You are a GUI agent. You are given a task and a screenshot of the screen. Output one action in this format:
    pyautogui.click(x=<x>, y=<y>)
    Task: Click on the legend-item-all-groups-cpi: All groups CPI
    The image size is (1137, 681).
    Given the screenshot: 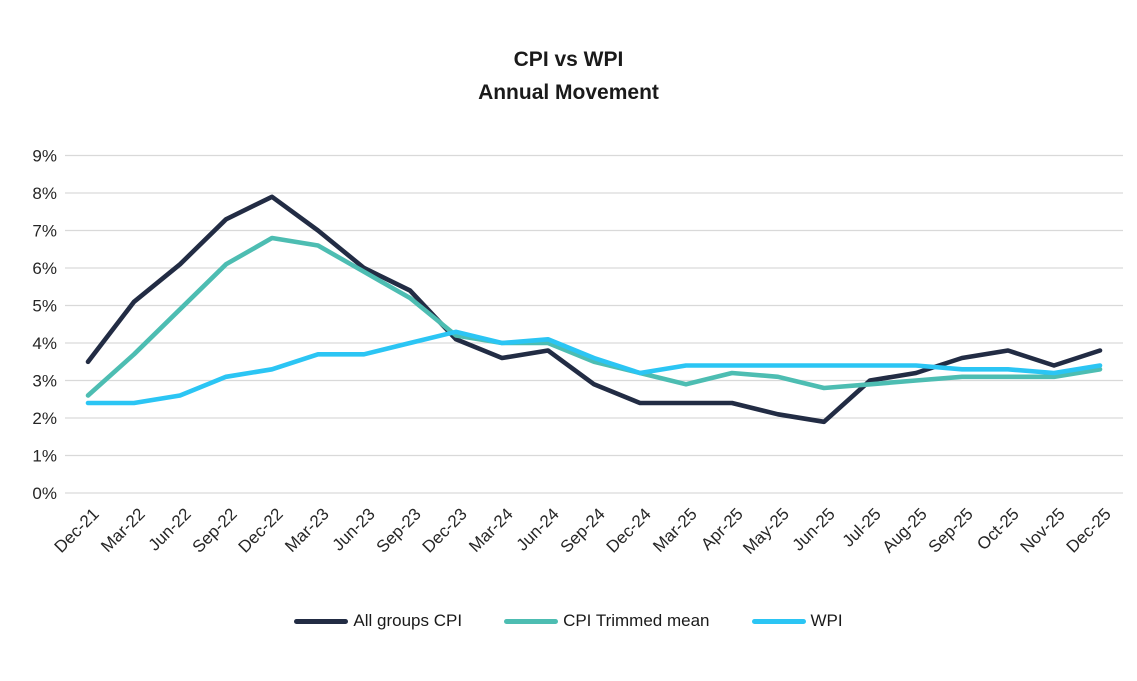 What is the action you would take?
    pyautogui.click(x=378, y=621)
    